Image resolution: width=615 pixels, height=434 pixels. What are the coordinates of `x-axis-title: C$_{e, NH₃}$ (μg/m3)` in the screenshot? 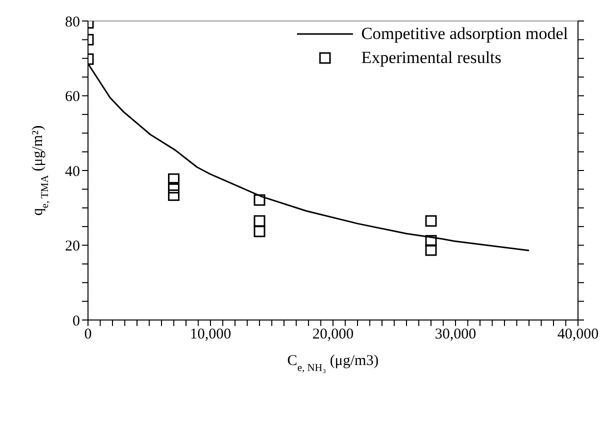 It's located at (333, 363).